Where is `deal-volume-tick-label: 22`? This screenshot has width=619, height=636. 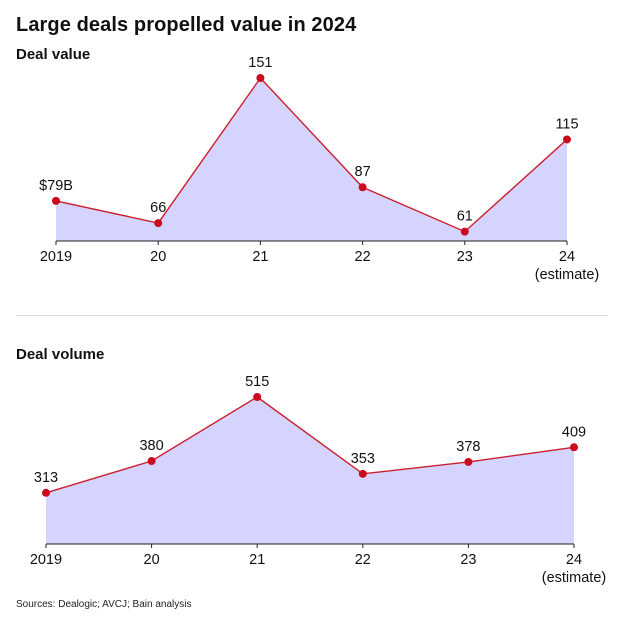
deal-volume-tick-label: 22 is located at coordinates (363, 560).